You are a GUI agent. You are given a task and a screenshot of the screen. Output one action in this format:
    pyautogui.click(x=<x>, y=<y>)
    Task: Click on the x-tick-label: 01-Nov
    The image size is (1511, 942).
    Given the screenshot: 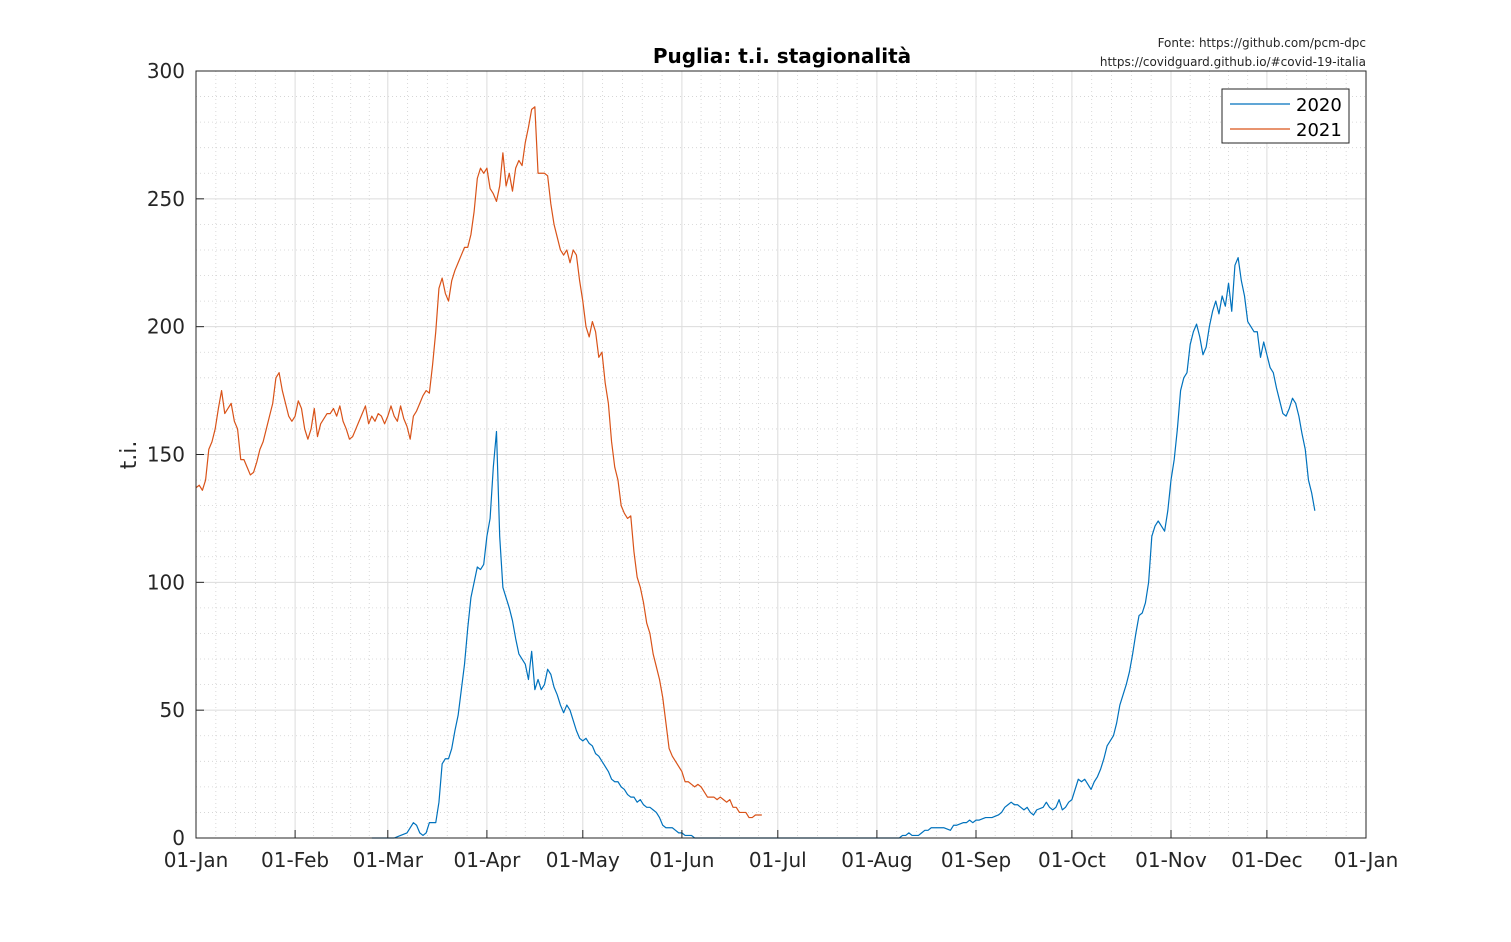 What is the action you would take?
    pyautogui.click(x=1171, y=860)
    